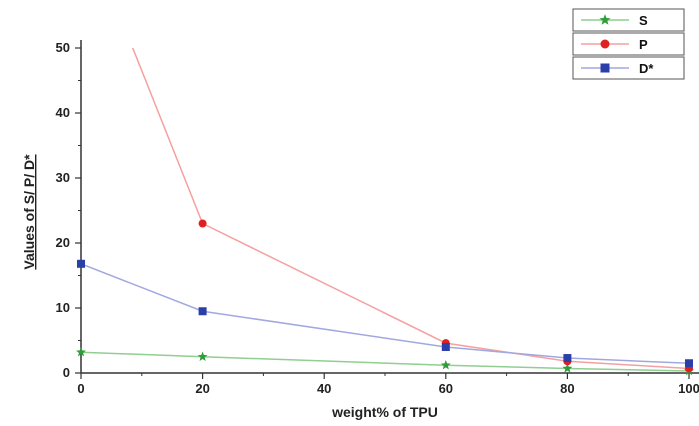 The height and width of the screenshot is (426, 699). Describe the element at coordinates (643, 20) in the screenshot. I see `legend-label: S` at that location.